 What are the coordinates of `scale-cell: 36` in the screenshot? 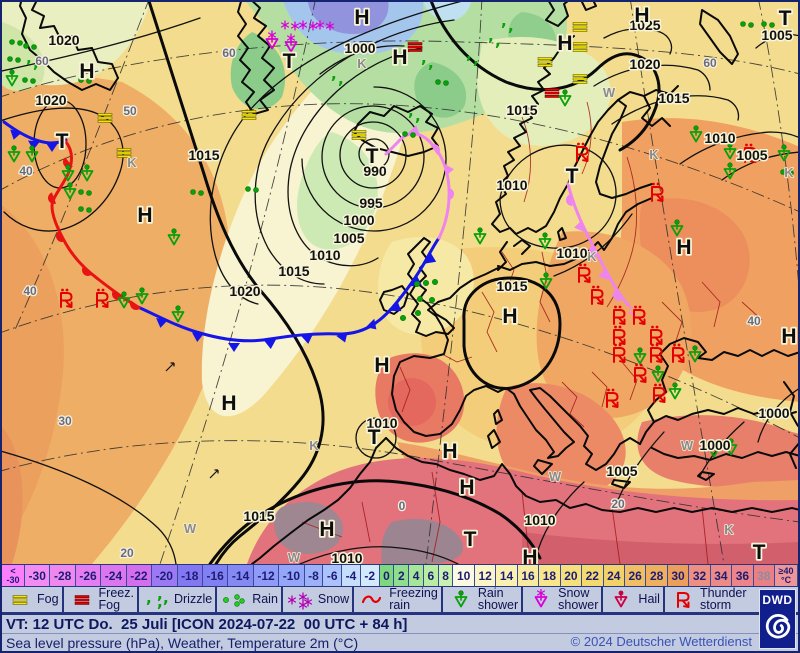 It's located at (743, 575).